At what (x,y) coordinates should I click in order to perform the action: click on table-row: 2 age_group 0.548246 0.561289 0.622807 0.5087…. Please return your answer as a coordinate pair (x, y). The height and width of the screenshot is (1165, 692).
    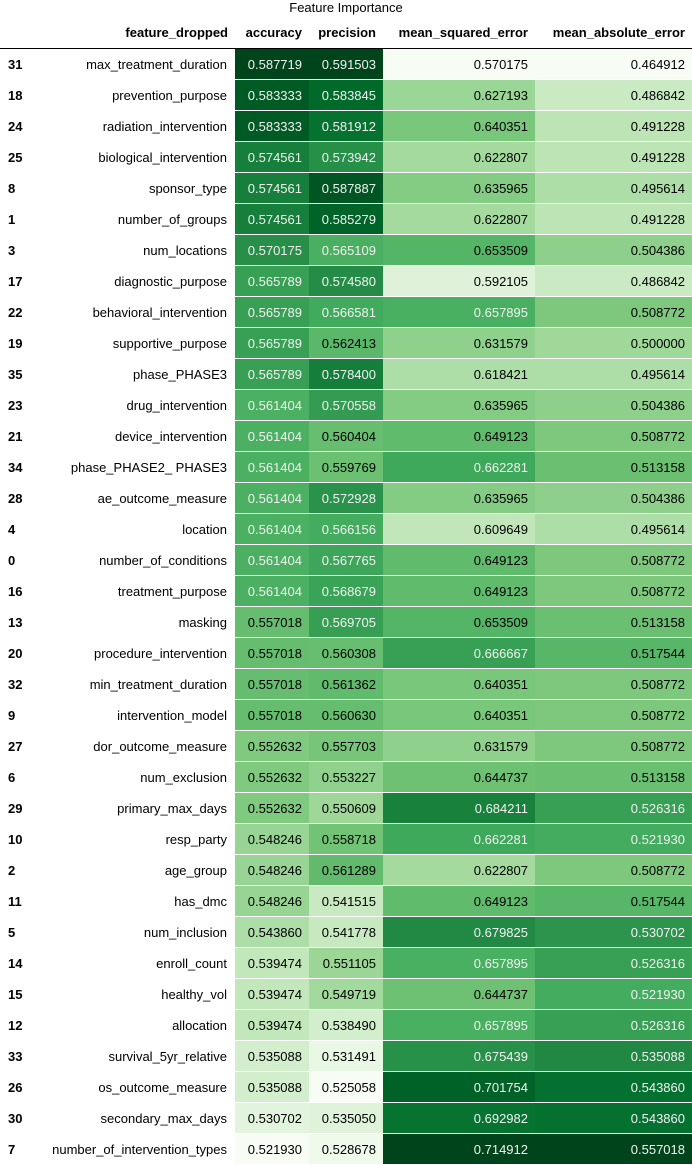
    Looking at the image, I should click on (346, 870).